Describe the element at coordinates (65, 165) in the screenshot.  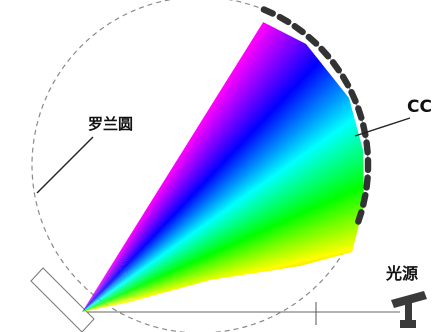
I see `rowland-leader-line` at that location.